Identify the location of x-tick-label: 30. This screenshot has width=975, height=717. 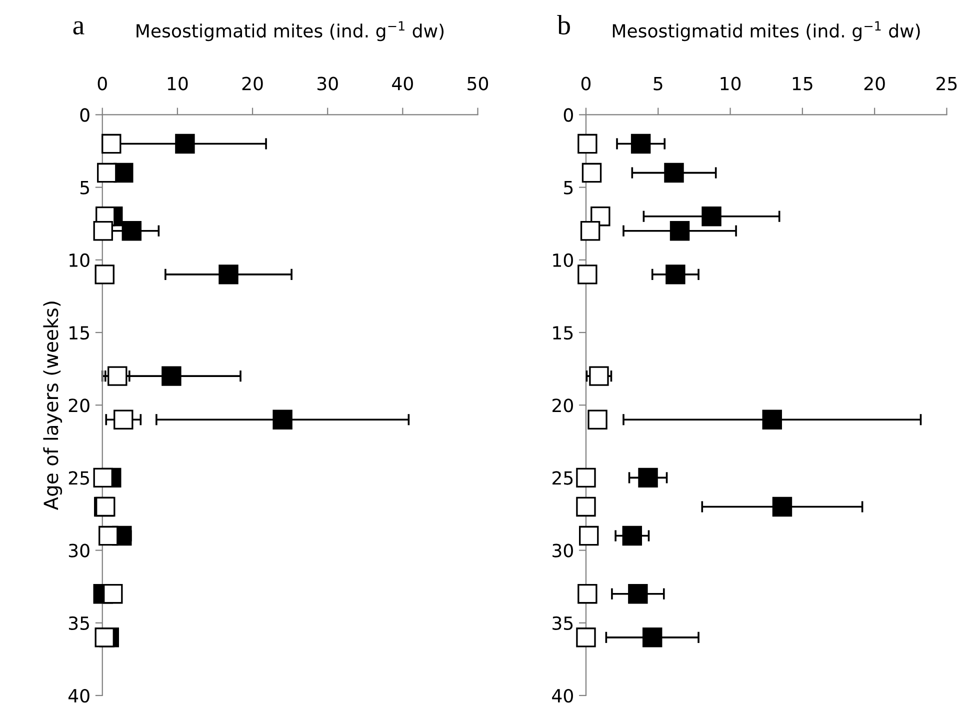
(327, 83).